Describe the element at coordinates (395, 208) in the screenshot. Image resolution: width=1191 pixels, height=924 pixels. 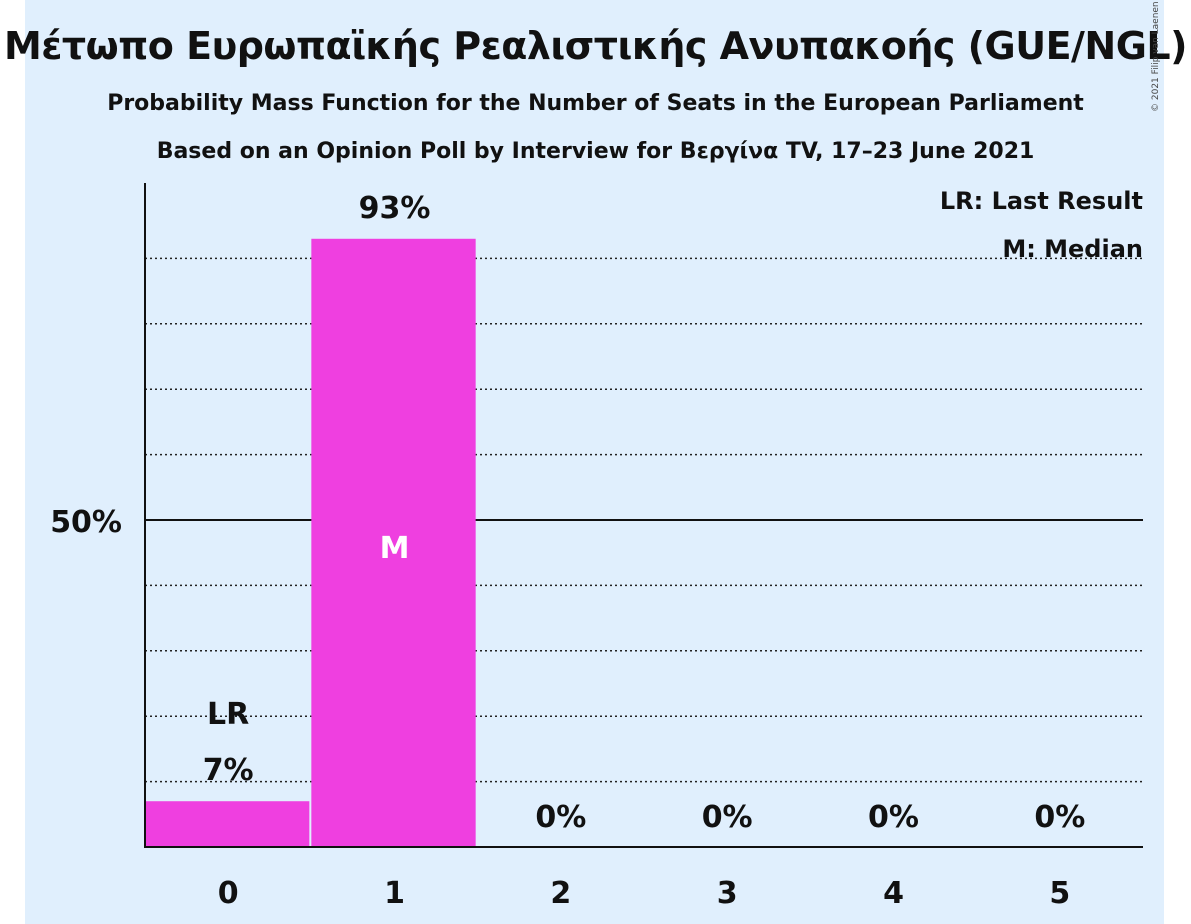
I see `value-label: 93%` at that location.